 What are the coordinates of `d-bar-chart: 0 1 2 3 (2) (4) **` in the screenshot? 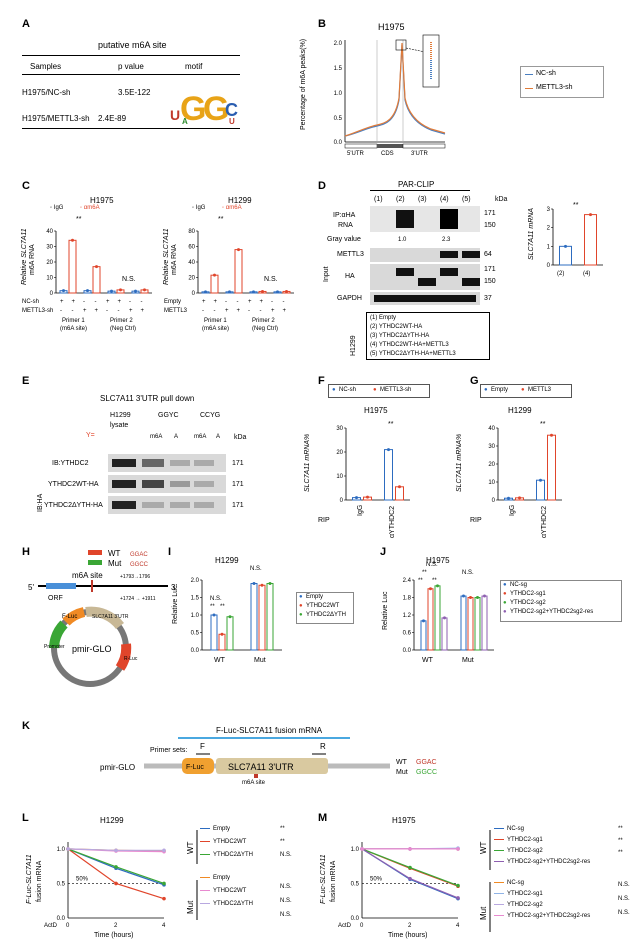 It's located at (575, 239).